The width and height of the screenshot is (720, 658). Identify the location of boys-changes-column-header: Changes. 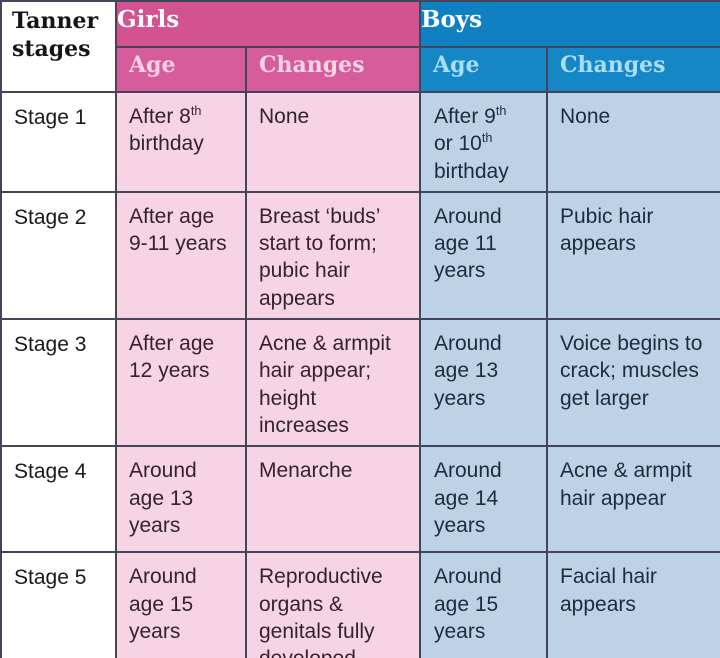
(633, 69).